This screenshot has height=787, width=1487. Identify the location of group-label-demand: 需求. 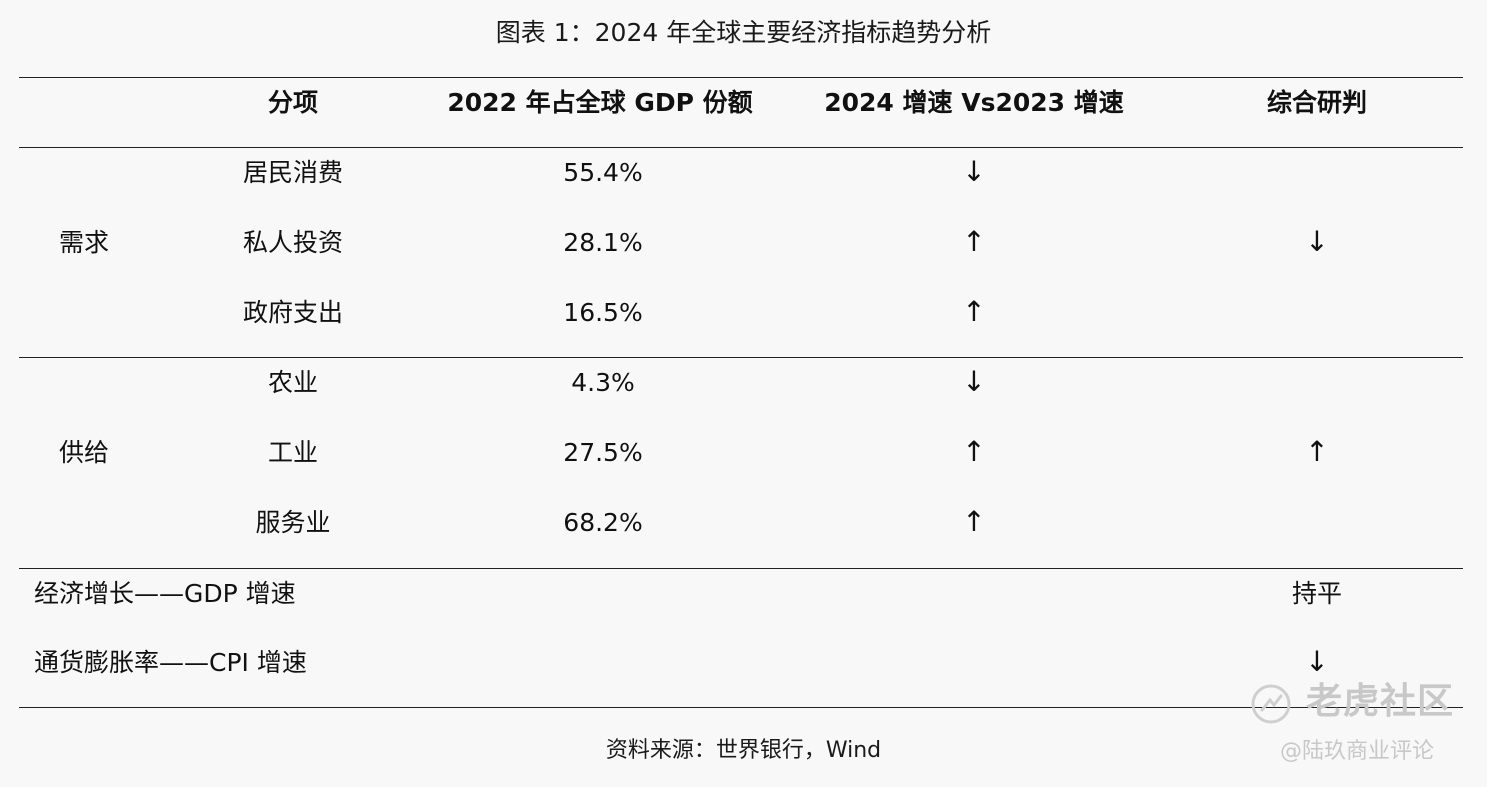
(84, 242).